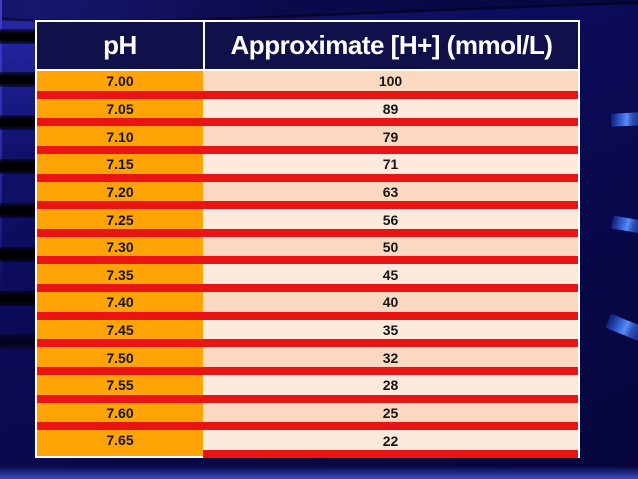  Describe the element at coordinates (390, 45) in the screenshot. I see `column-header-h-concentration: Approximate [H+] (mmol/L)` at that location.